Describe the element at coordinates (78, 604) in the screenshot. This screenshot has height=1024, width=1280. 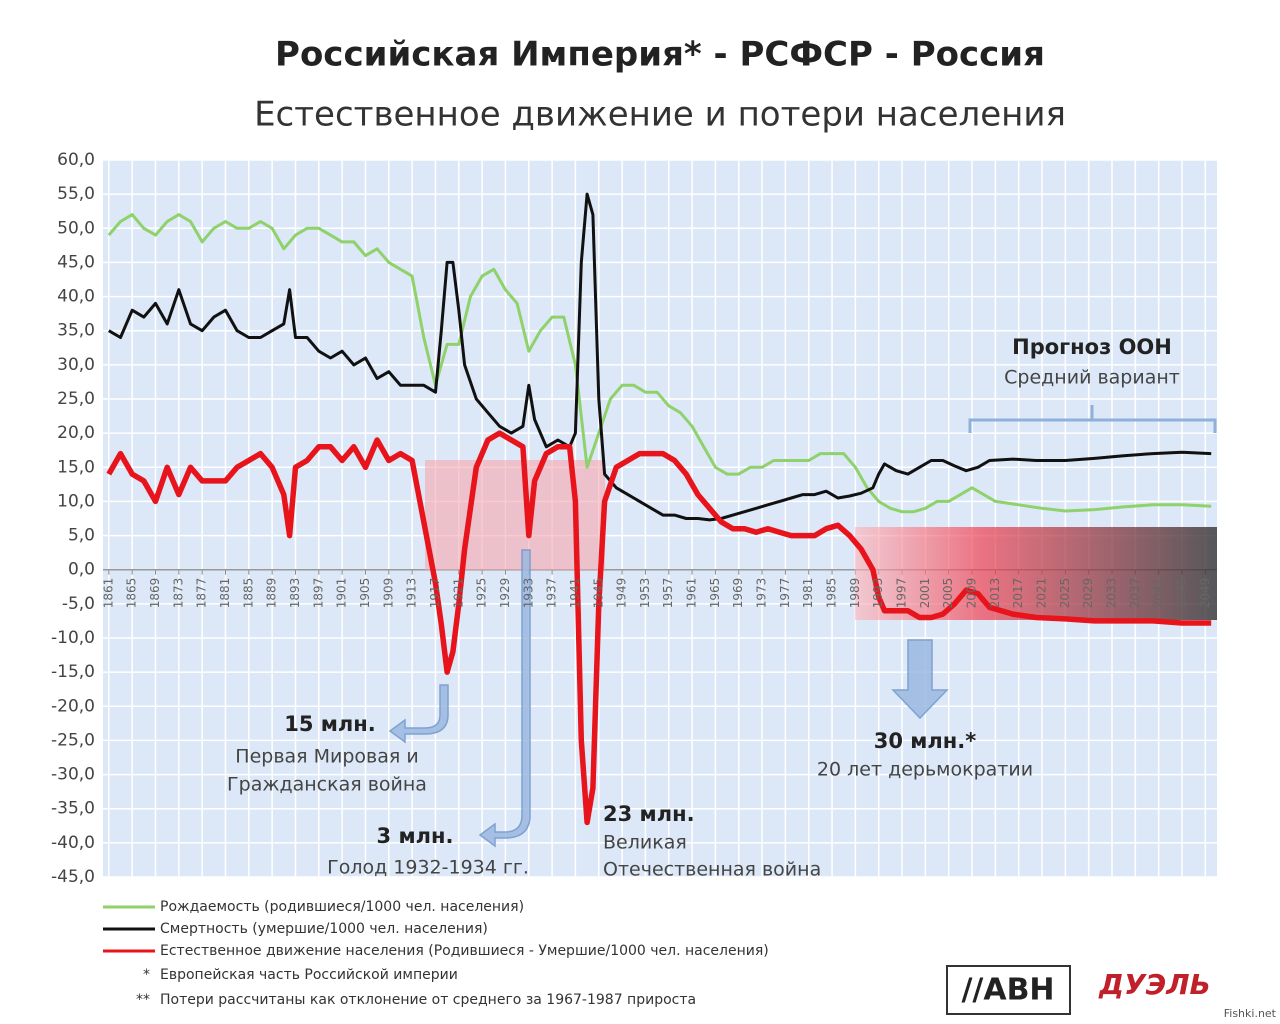
I see `y-tick-label: -5,0` at that location.